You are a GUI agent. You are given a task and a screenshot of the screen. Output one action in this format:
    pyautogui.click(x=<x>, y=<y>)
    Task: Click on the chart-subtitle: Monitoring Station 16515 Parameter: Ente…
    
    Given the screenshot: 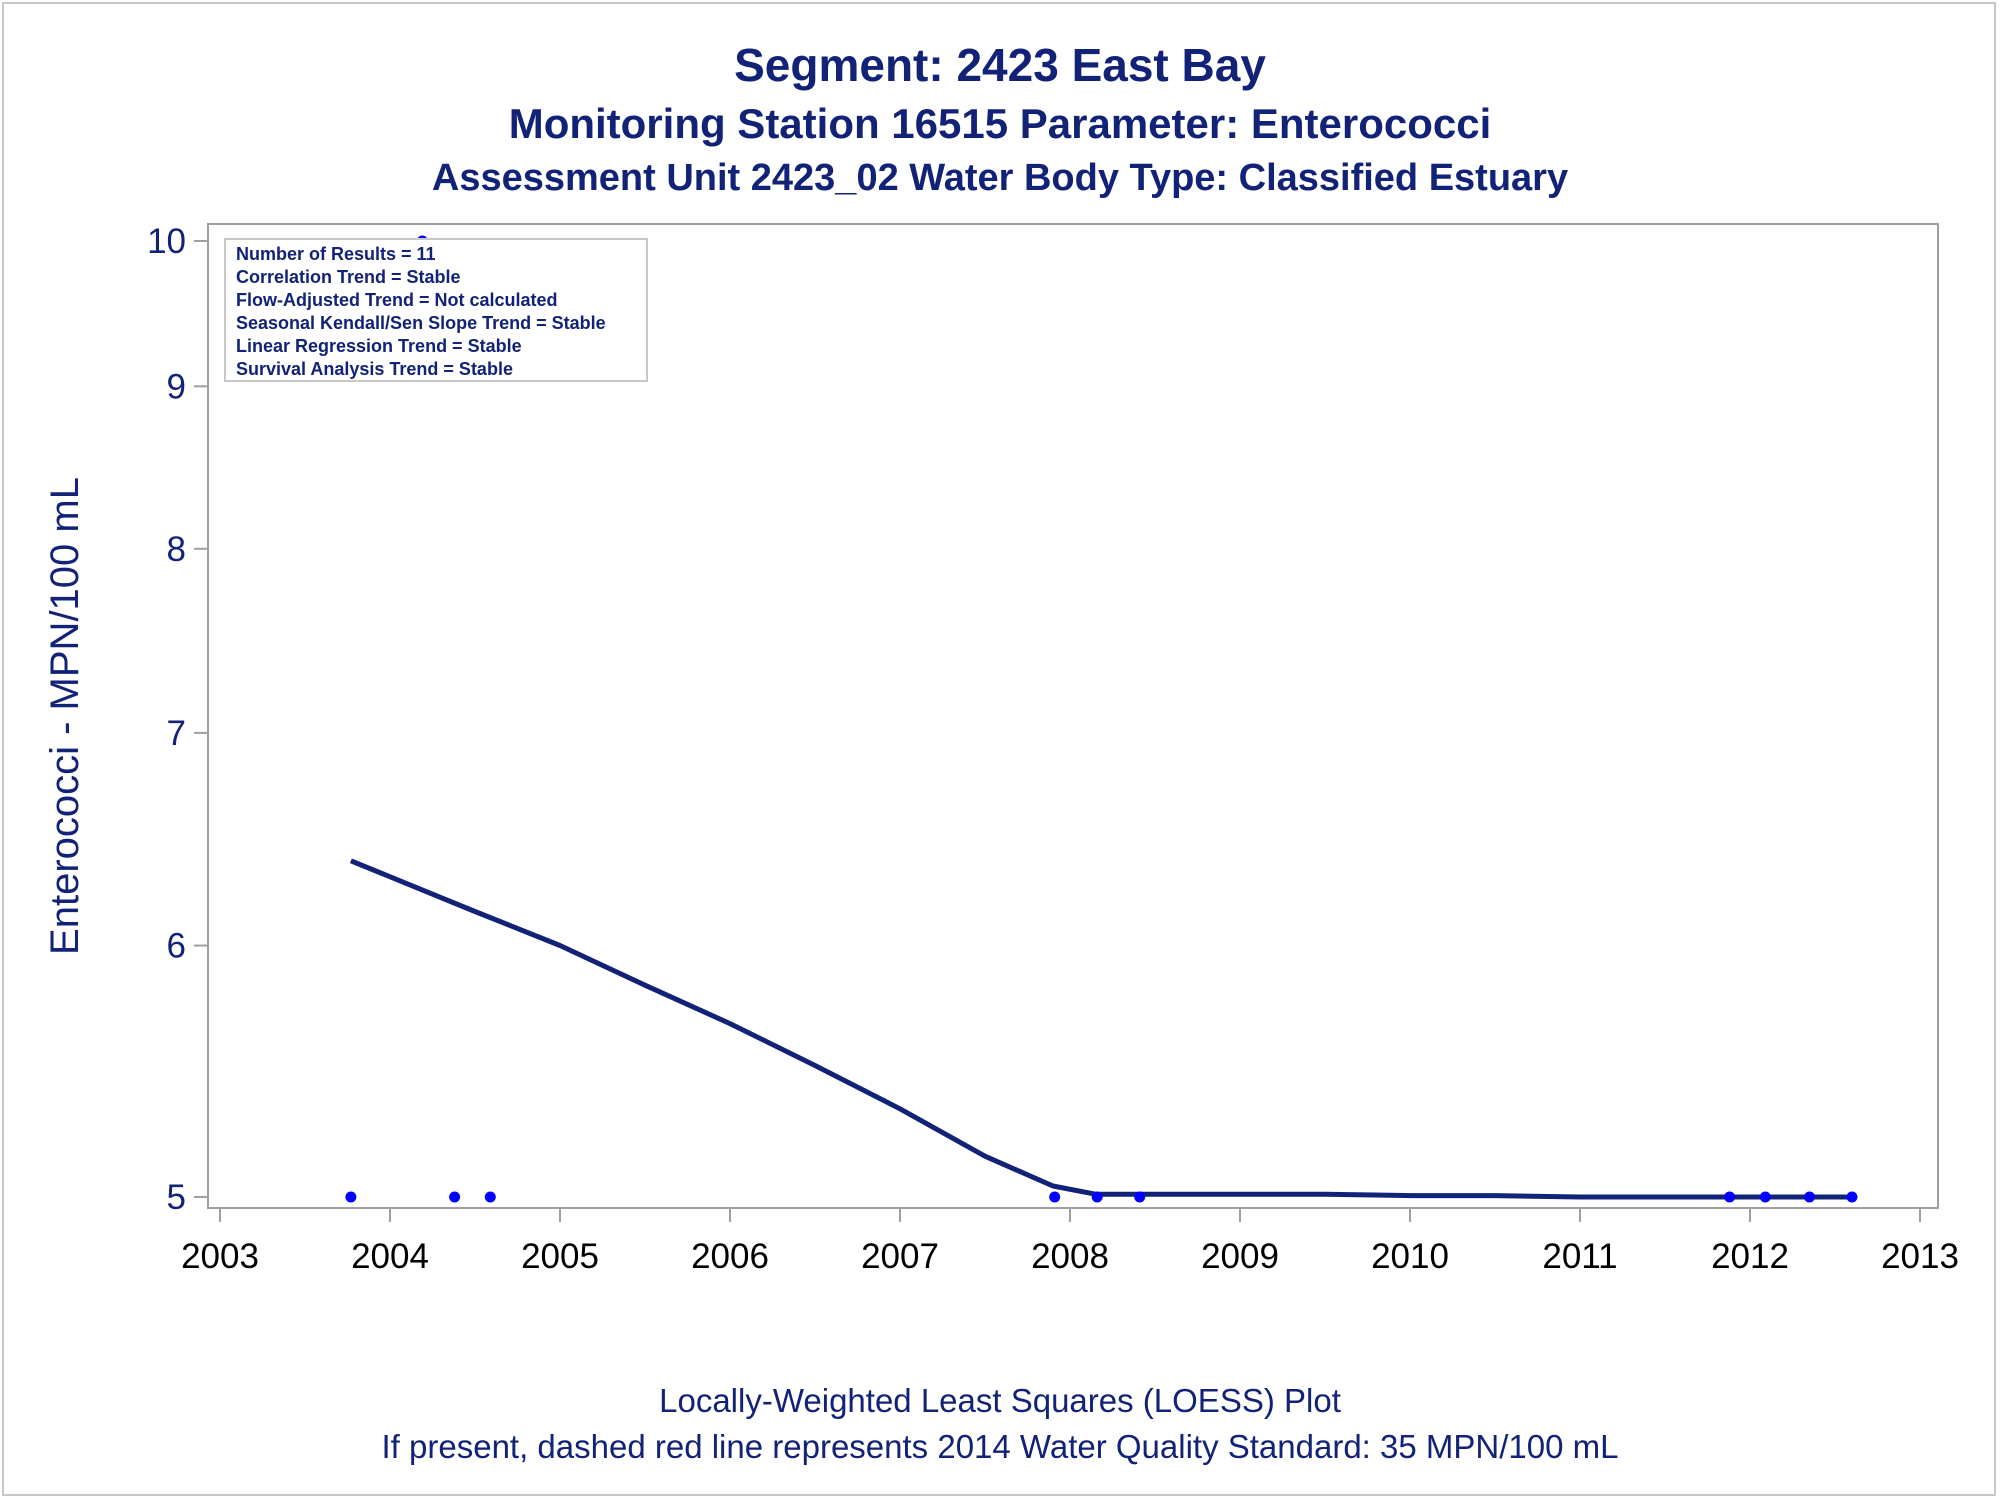 What is the action you would take?
    pyautogui.click(x=1000, y=123)
    